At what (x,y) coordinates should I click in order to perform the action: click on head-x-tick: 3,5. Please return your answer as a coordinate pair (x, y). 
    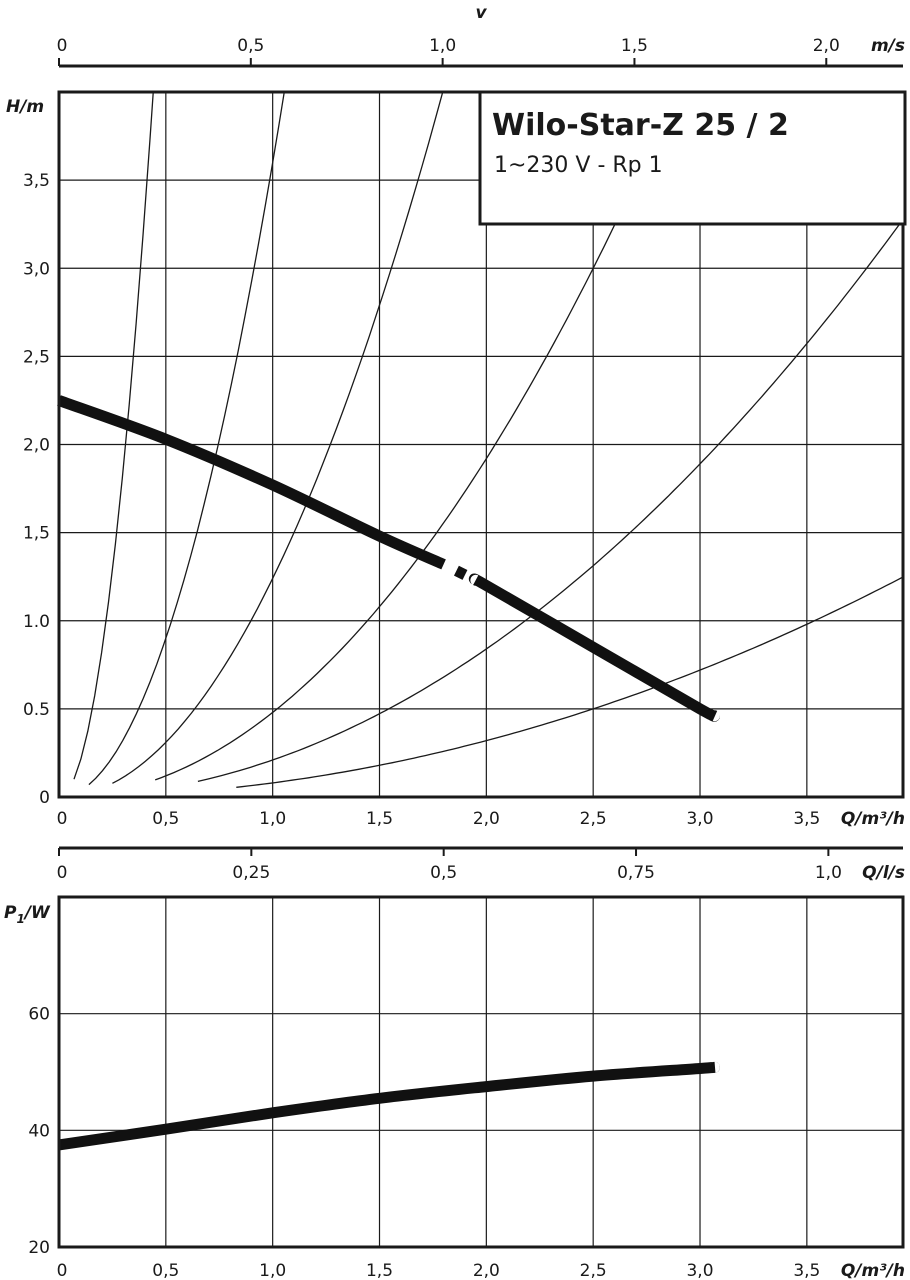
    Looking at the image, I should click on (806, 819).